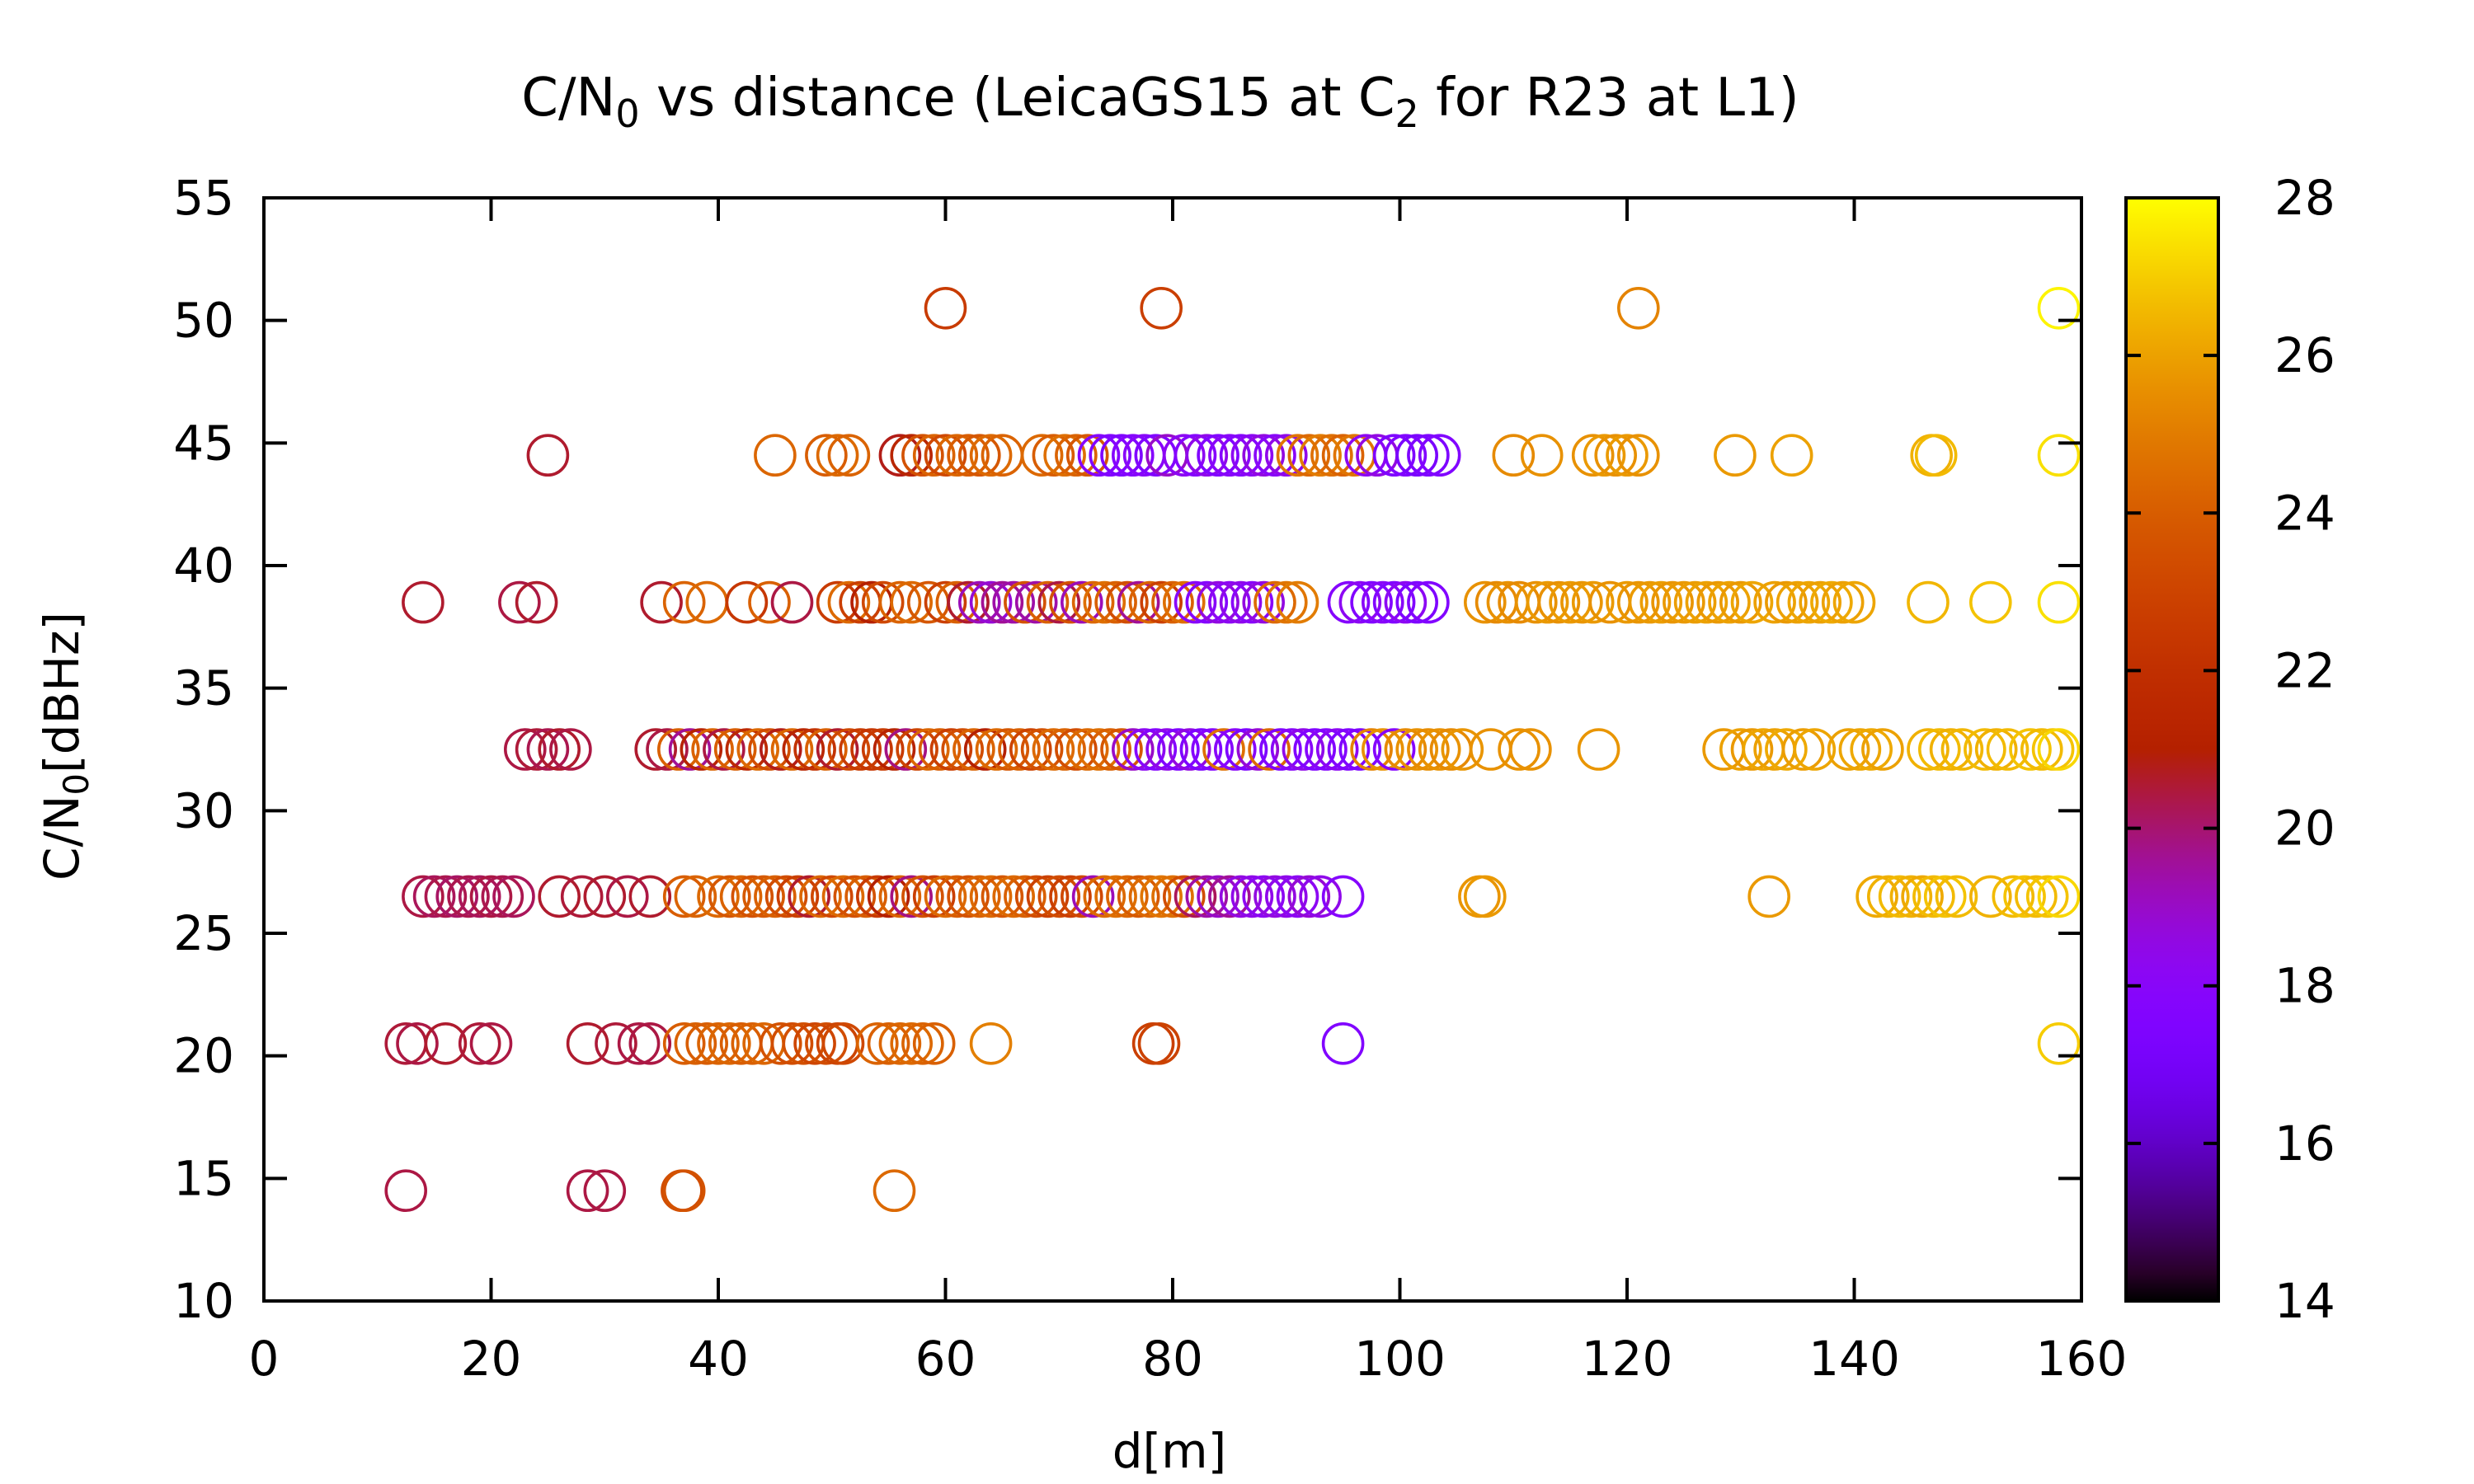  What do you see at coordinates (2172, 749) in the screenshot?
I see `colorbar-frame` at bounding box center [2172, 749].